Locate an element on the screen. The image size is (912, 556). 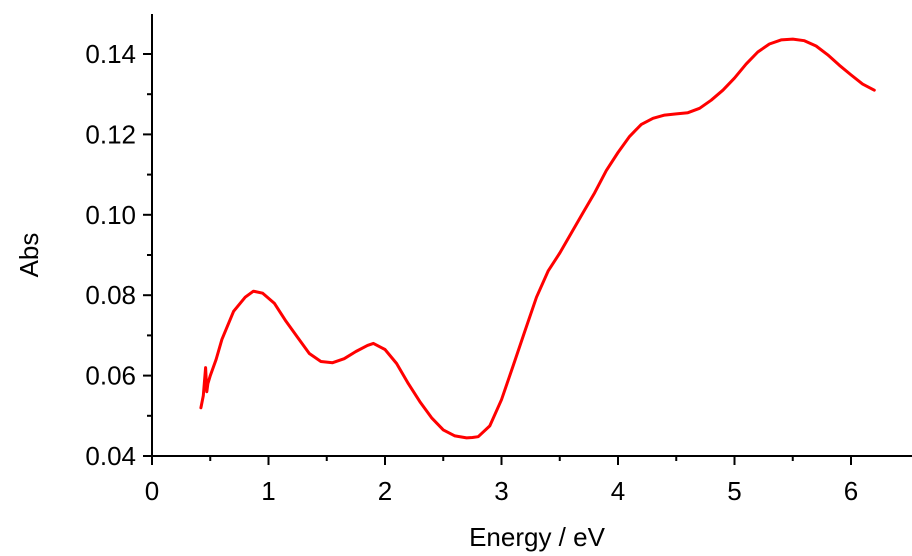
y-tick-label: 0.04 is located at coordinates (110, 456).